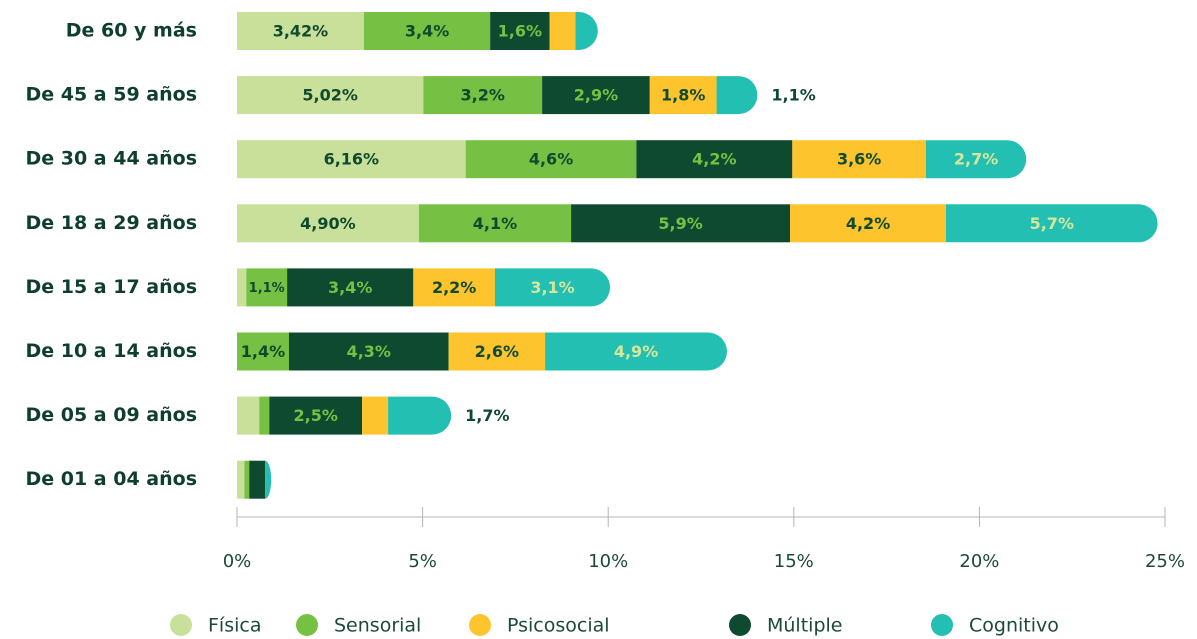  I want to click on value-label: 1,4%, so click(263, 351).